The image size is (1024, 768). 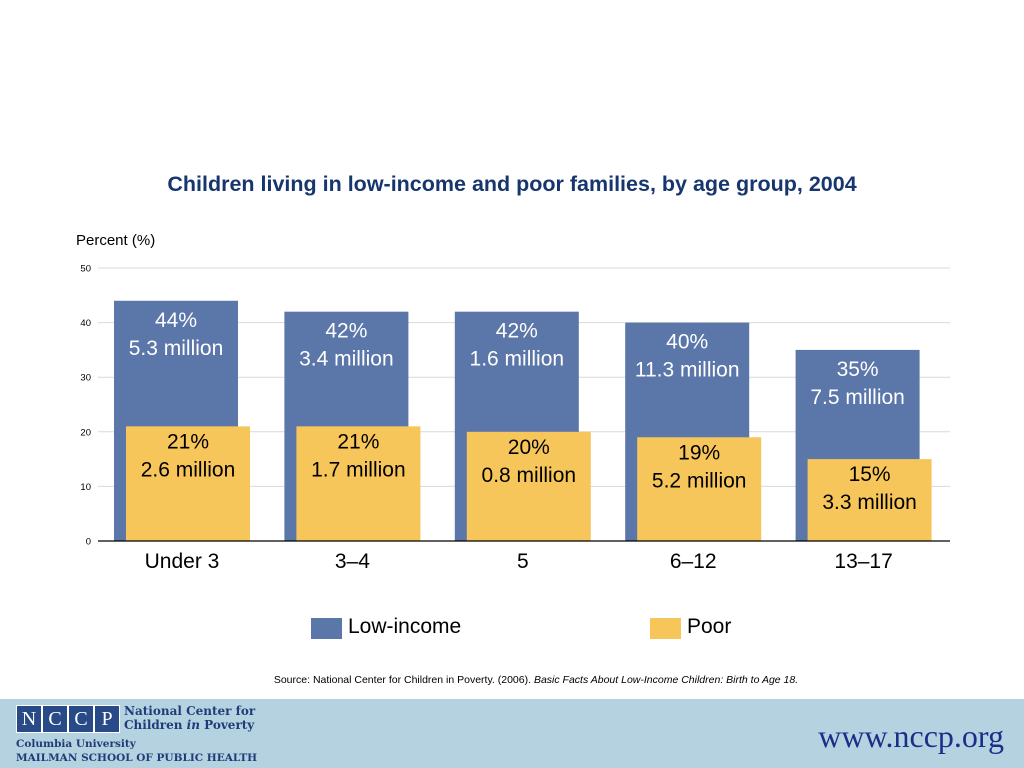 I want to click on nccp-logo: N C C P, so click(x=68, y=719).